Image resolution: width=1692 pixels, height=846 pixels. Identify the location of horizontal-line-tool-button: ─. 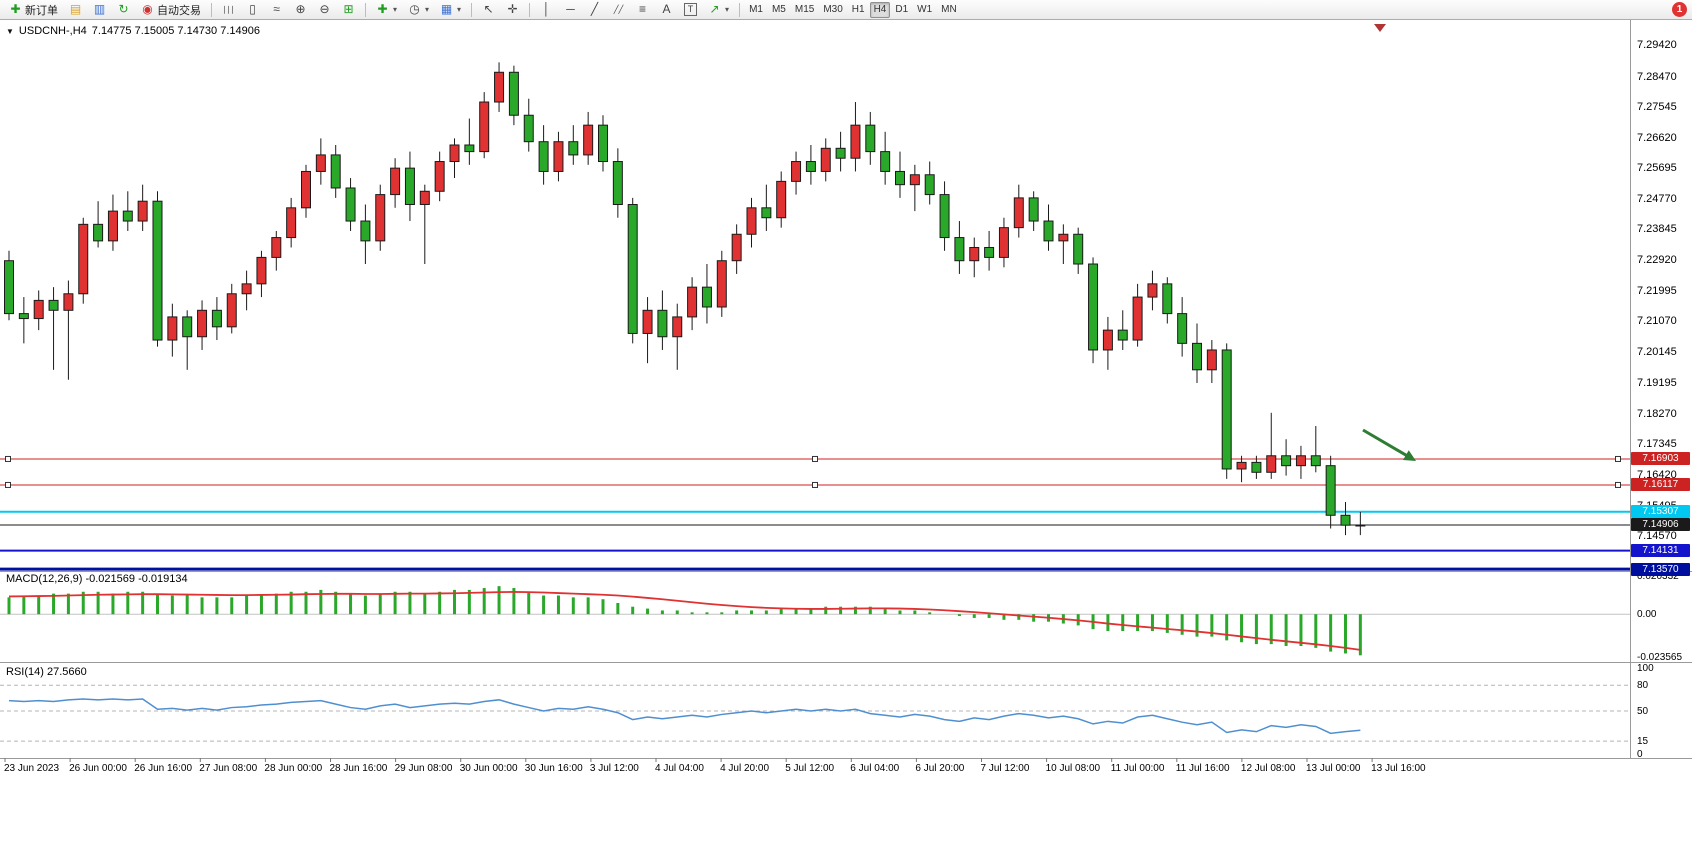
(570, 9).